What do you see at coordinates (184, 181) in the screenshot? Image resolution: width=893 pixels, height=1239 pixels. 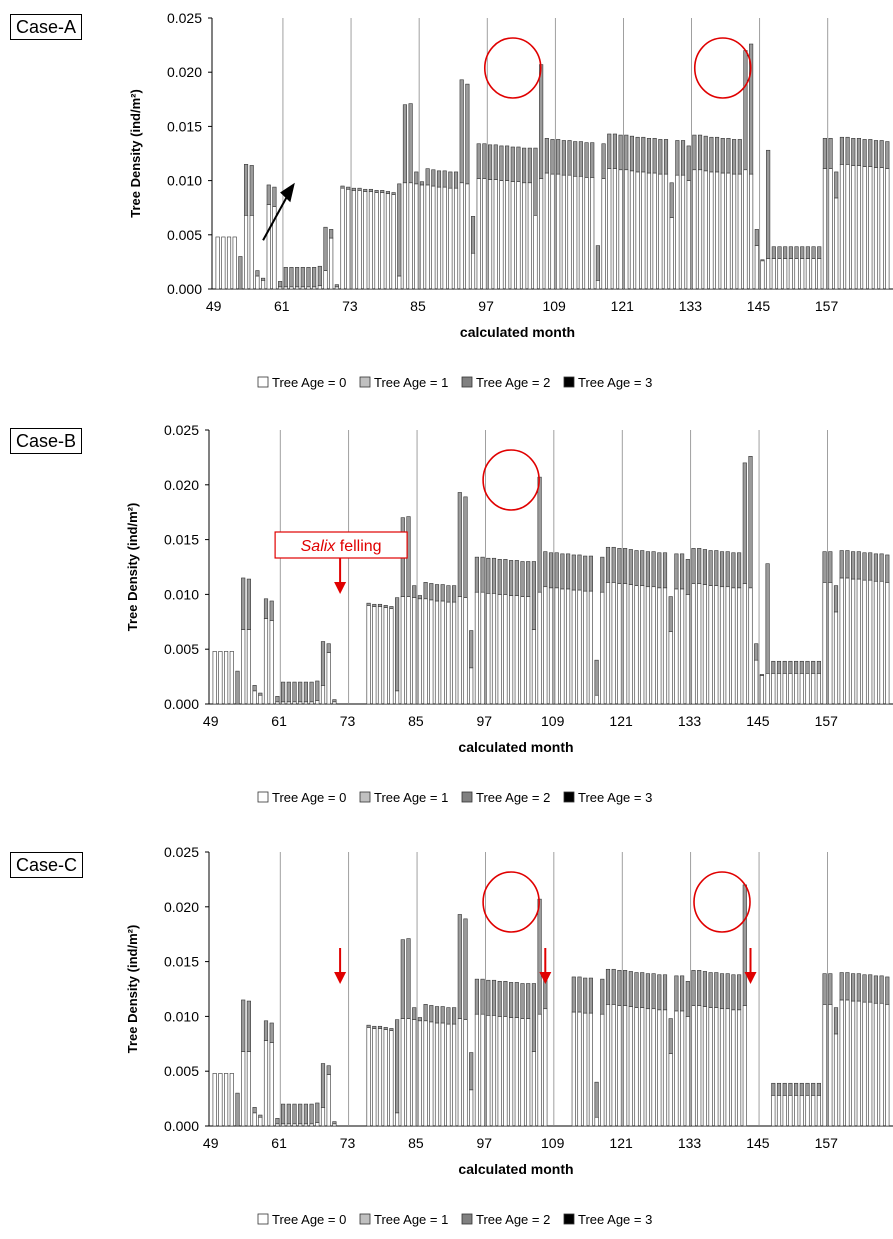 I see `y-tick-label: 0.010` at bounding box center [184, 181].